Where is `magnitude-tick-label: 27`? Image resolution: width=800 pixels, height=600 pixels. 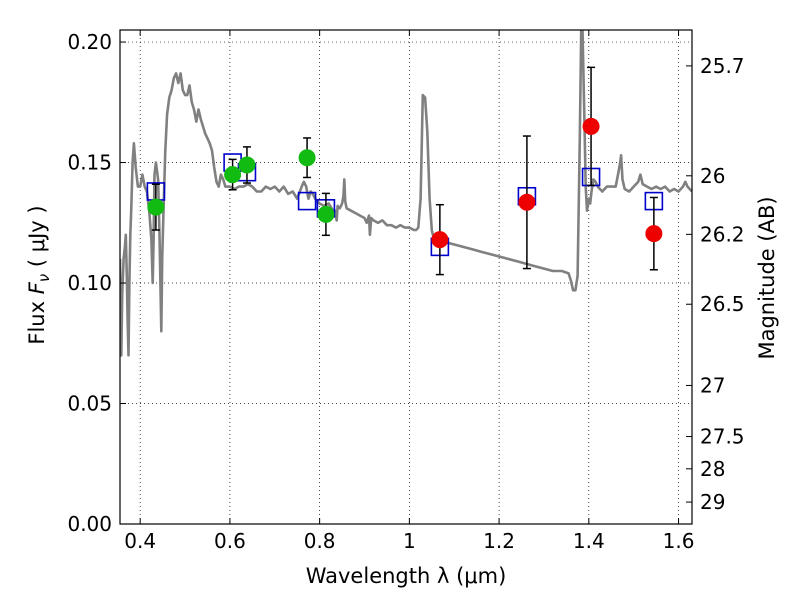
magnitude-tick-label: 27 is located at coordinates (712, 385).